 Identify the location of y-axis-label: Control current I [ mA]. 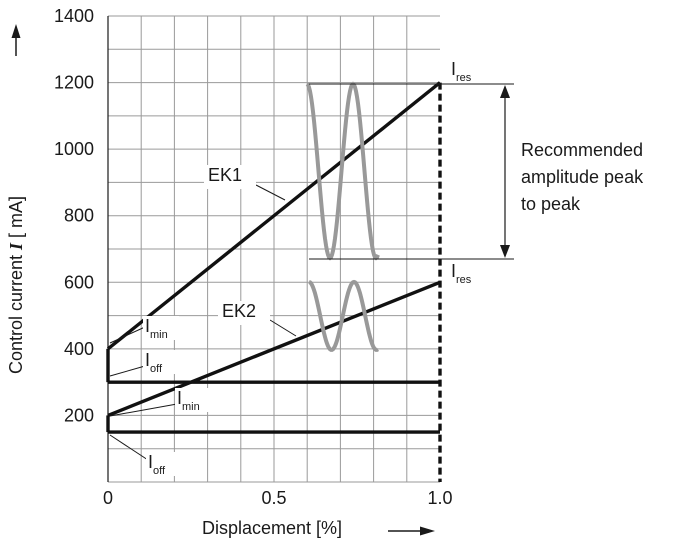
(16, 285).